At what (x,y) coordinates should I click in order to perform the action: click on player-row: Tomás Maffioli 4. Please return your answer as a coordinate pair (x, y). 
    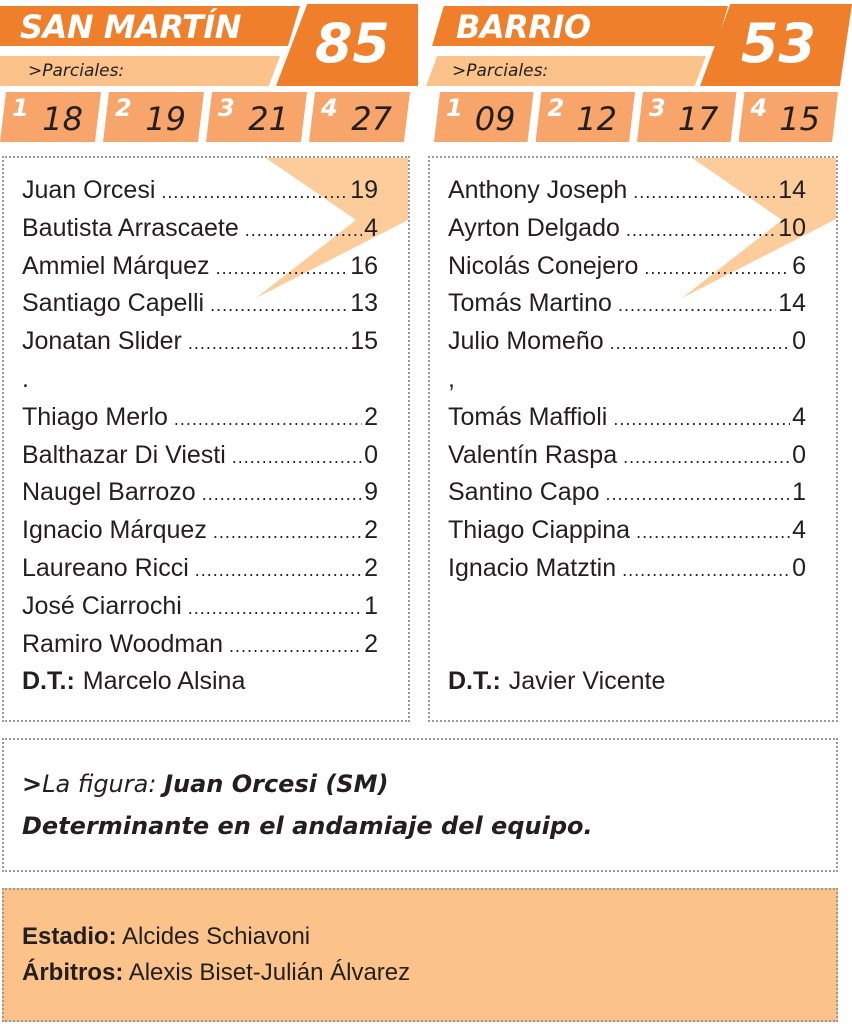
    Looking at the image, I should click on (627, 418).